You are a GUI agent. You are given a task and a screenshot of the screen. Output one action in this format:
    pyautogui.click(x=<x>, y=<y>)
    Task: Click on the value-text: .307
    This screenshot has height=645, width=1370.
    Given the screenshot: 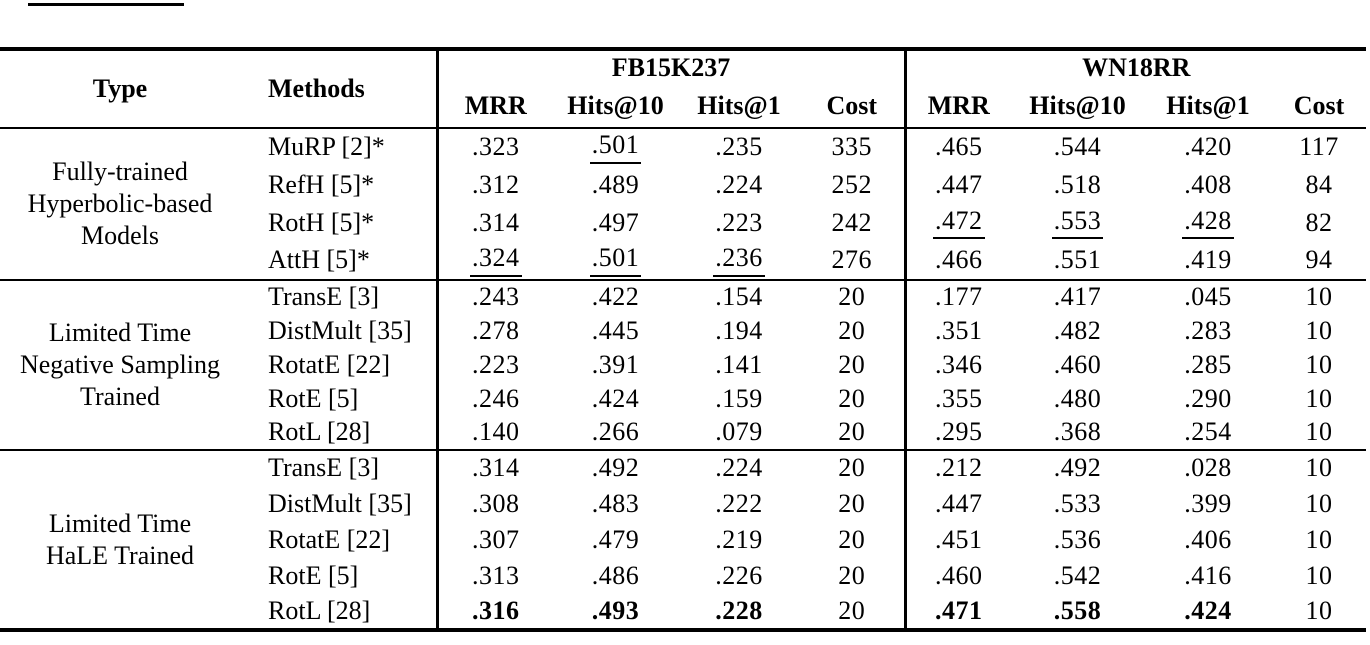 What is the action you would take?
    pyautogui.click(x=496, y=539)
    